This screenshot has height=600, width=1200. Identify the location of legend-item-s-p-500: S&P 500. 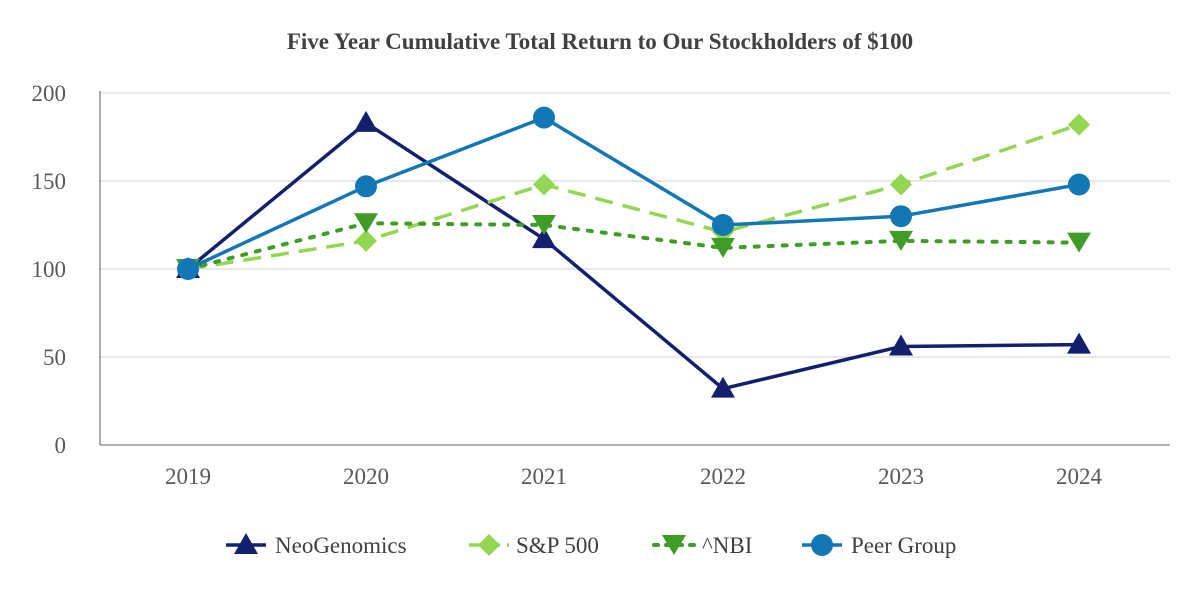
(534, 545).